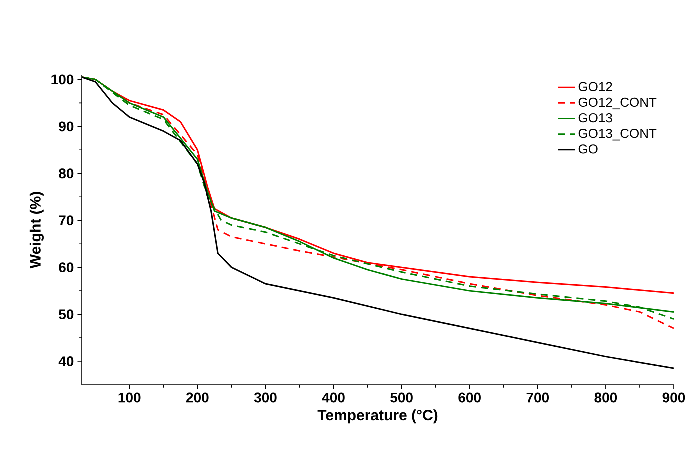 The width and height of the screenshot is (696, 450). I want to click on x-tick-label: 500, so click(401, 397).